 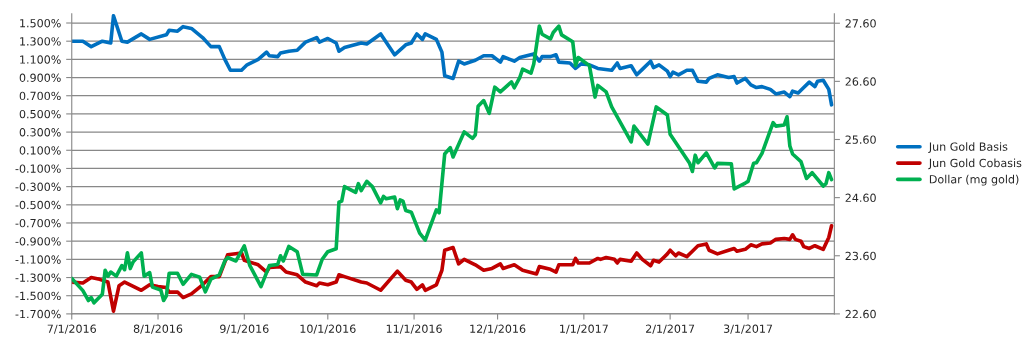 What do you see at coordinates (40, 114) in the screenshot?
I see `y-tick-label: 0.500%` at bounding box center [40, 114].